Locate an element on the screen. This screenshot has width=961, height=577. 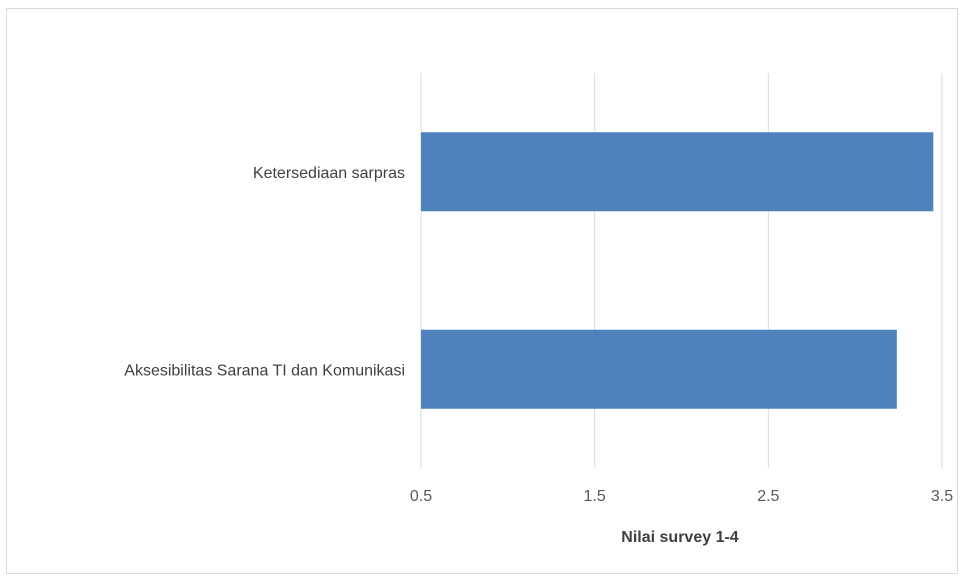
category-label: Ketersediaan sarpras is located at coordinates (329, 173).